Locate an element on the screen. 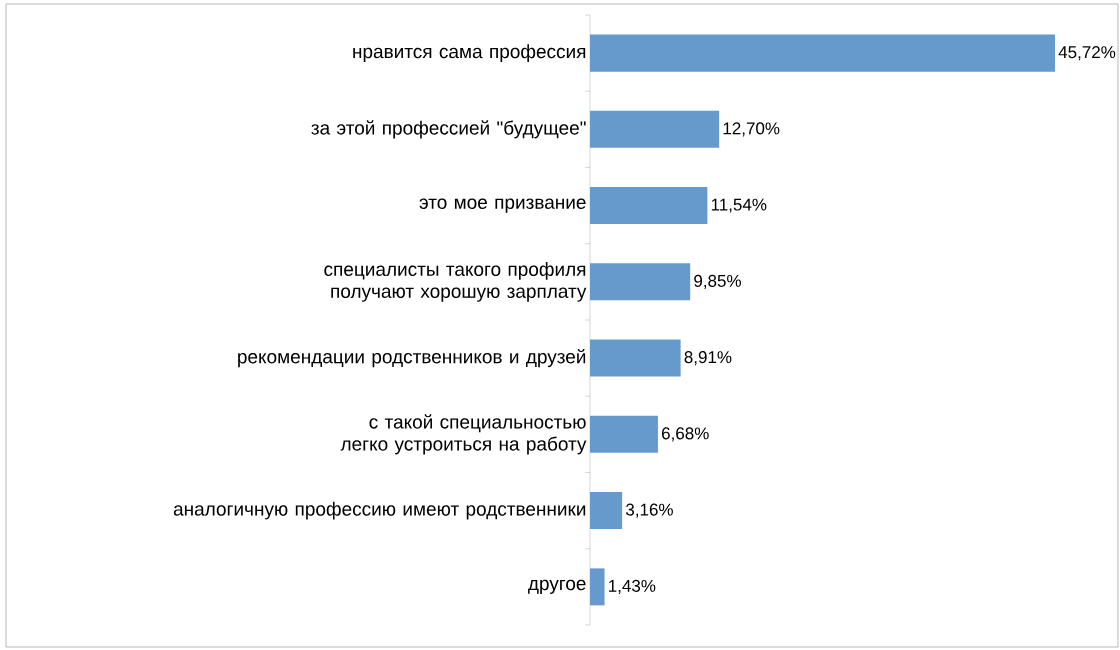 This screenshot has height=650, width=1120. data-label: 45,72% is located at coordinates (1087, 53).